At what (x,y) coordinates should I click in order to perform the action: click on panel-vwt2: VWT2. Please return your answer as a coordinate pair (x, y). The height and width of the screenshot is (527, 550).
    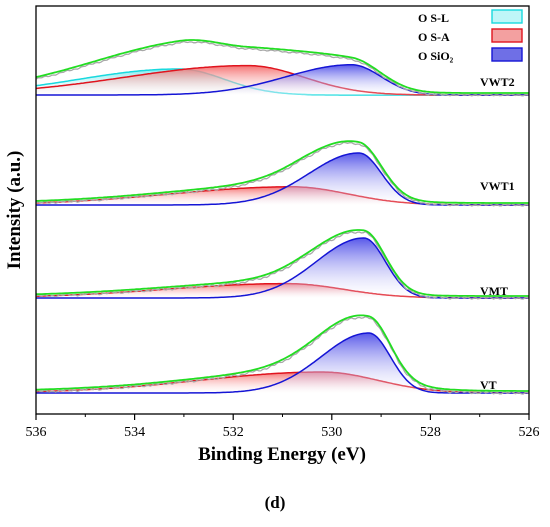
    Looking at the image, I should click on (282, 68).